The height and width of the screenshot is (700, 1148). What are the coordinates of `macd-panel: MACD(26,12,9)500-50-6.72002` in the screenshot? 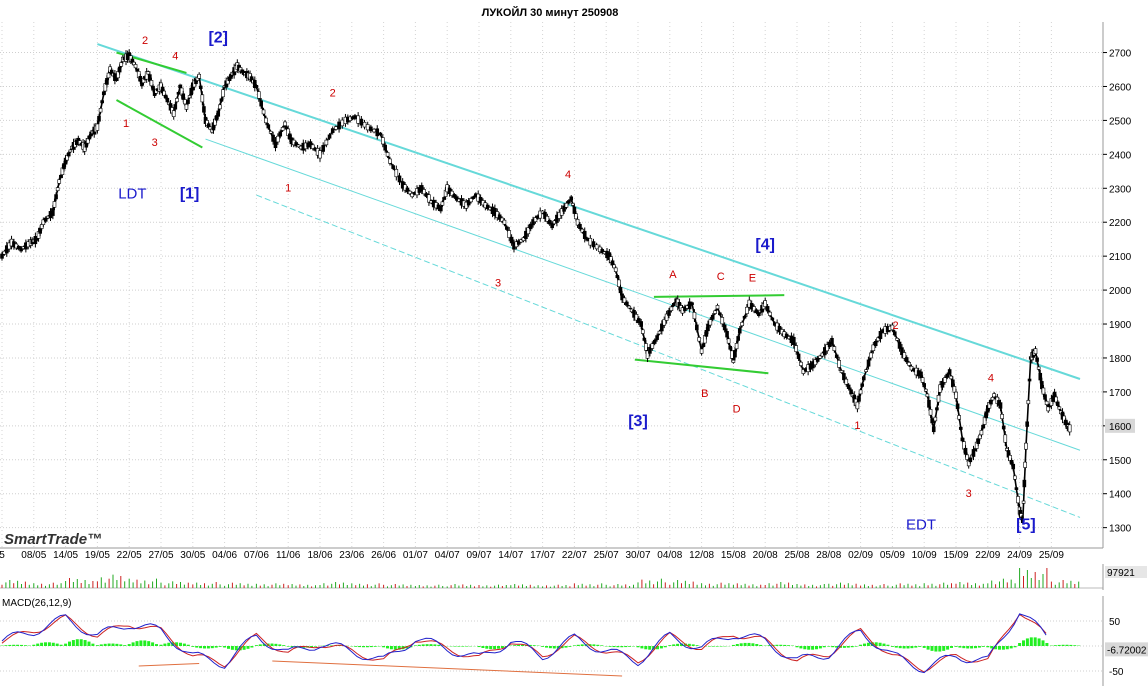 It's located at (574, 641).